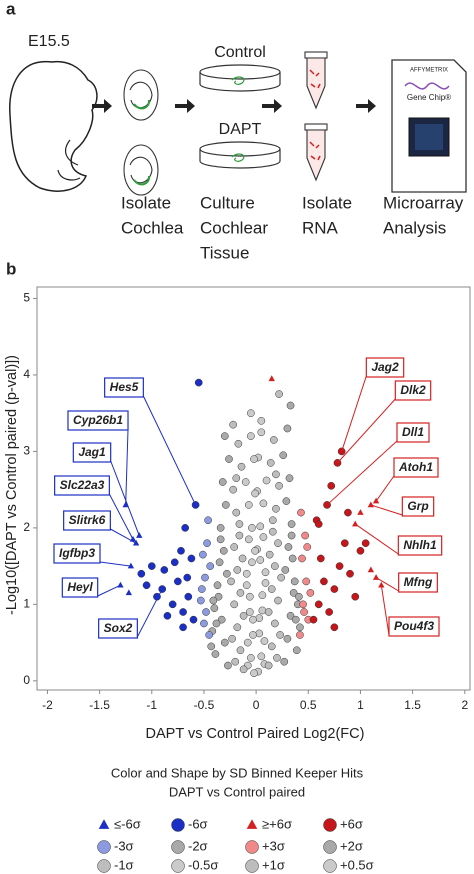  What do you see at coordinates (308, 705) in the screenshot?
I see `x-tick-label: 0.5` at bounding box center [308, 705].